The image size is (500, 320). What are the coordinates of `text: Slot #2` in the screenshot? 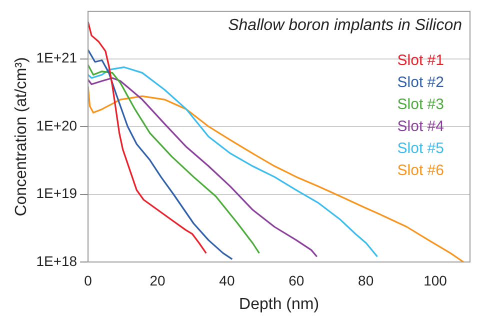 It's located at (420, 83).